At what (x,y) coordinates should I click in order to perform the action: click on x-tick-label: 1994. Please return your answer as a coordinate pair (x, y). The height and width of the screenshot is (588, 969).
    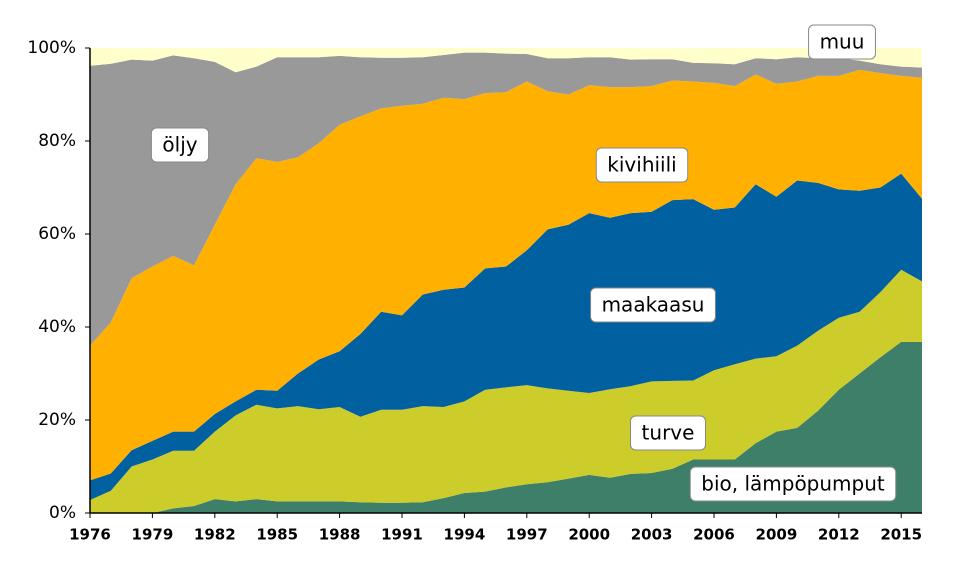
    Looking at the image, I should click on (465, 535).